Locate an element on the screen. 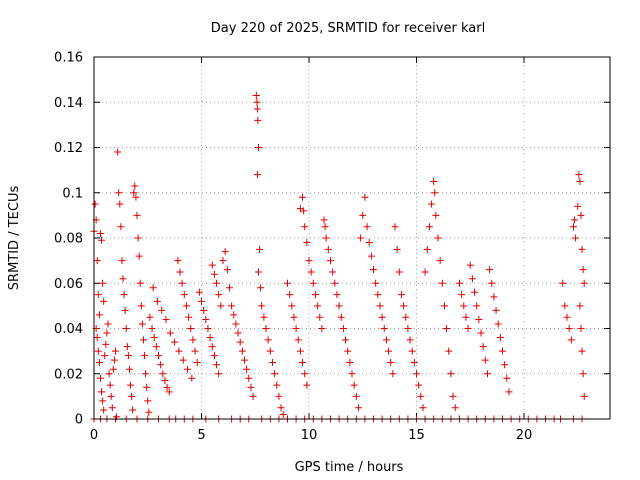 This screenshot has height=480, width=640. x-tick-label: 0 is located at coordinates (94, 435).